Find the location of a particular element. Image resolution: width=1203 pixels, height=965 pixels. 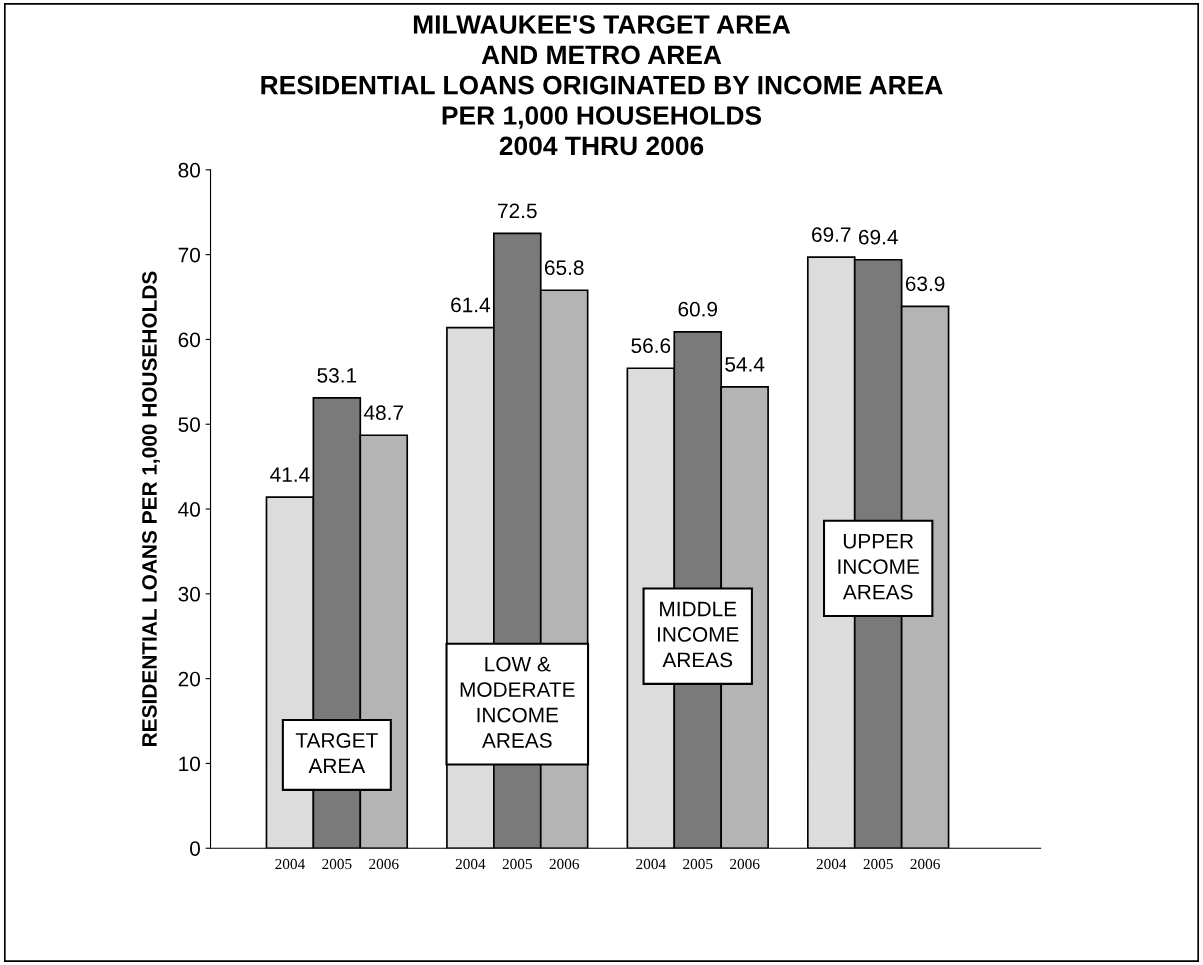

y-tick-label: 50 is located at coordinates (189, 424).